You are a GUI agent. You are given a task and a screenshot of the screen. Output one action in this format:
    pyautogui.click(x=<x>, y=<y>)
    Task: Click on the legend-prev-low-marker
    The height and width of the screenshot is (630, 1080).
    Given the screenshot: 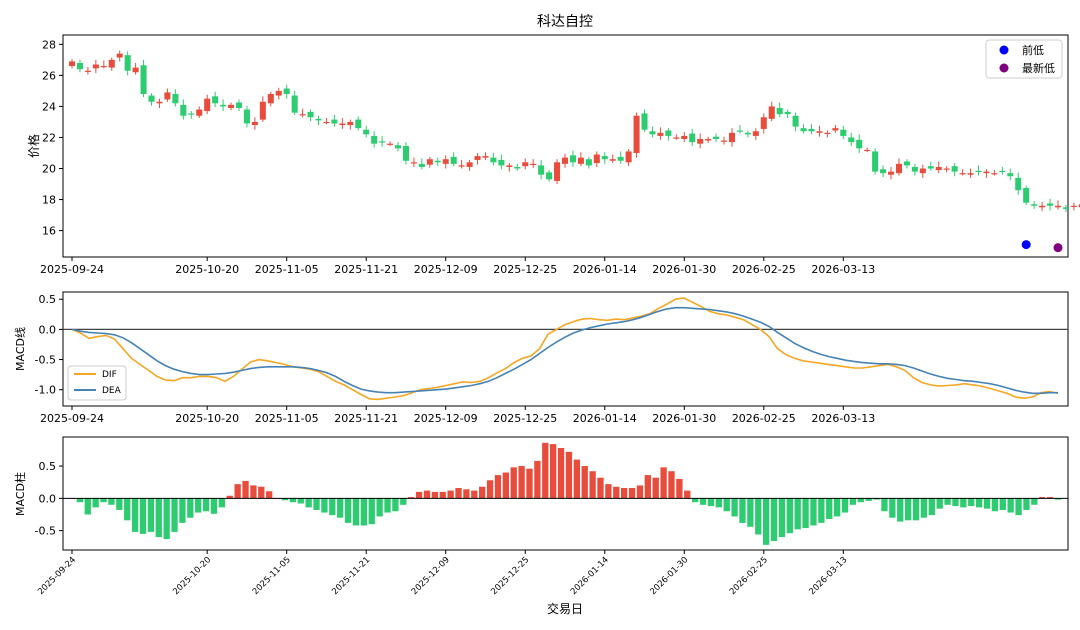 What is the action you would take?
    pyautogui.click(x=1004, y=50)
    